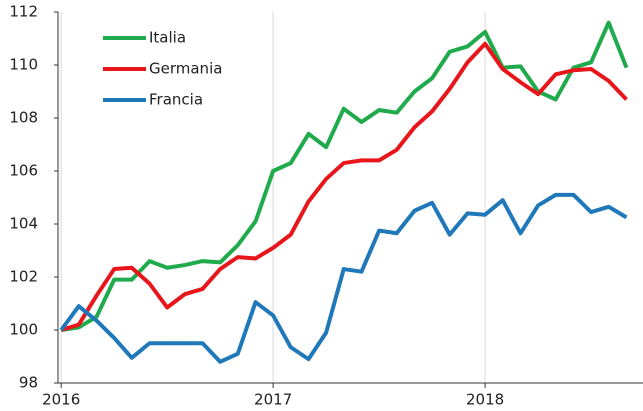  What do you see at coordinates (23, 118) in the screenshot?
I see `y-tick-label: 108` at bounding box center [23, 118].